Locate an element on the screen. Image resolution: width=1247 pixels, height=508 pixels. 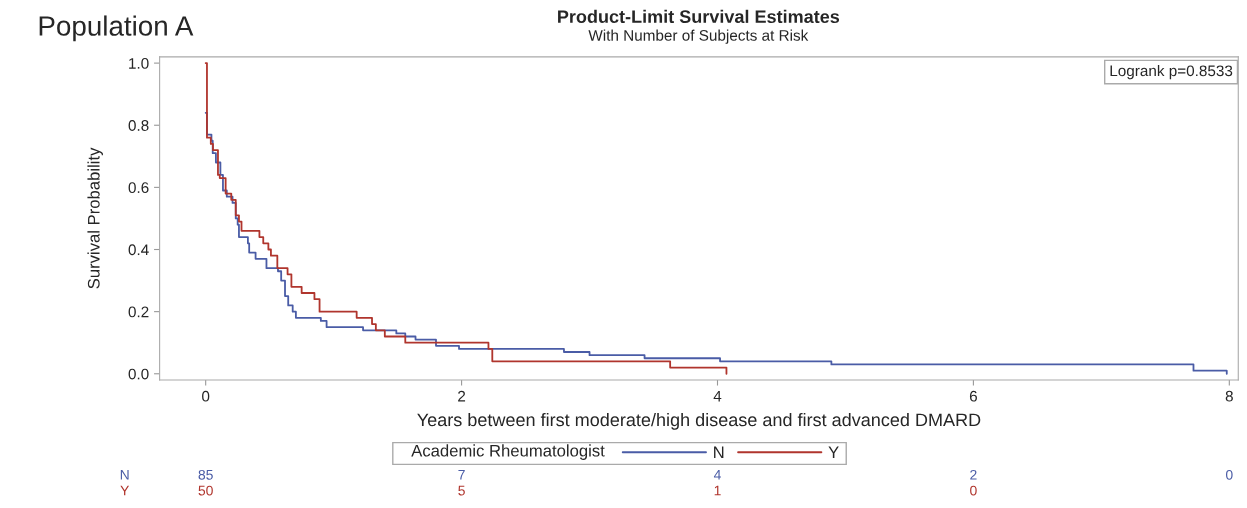
text: N is located at coordinates (124, 475).